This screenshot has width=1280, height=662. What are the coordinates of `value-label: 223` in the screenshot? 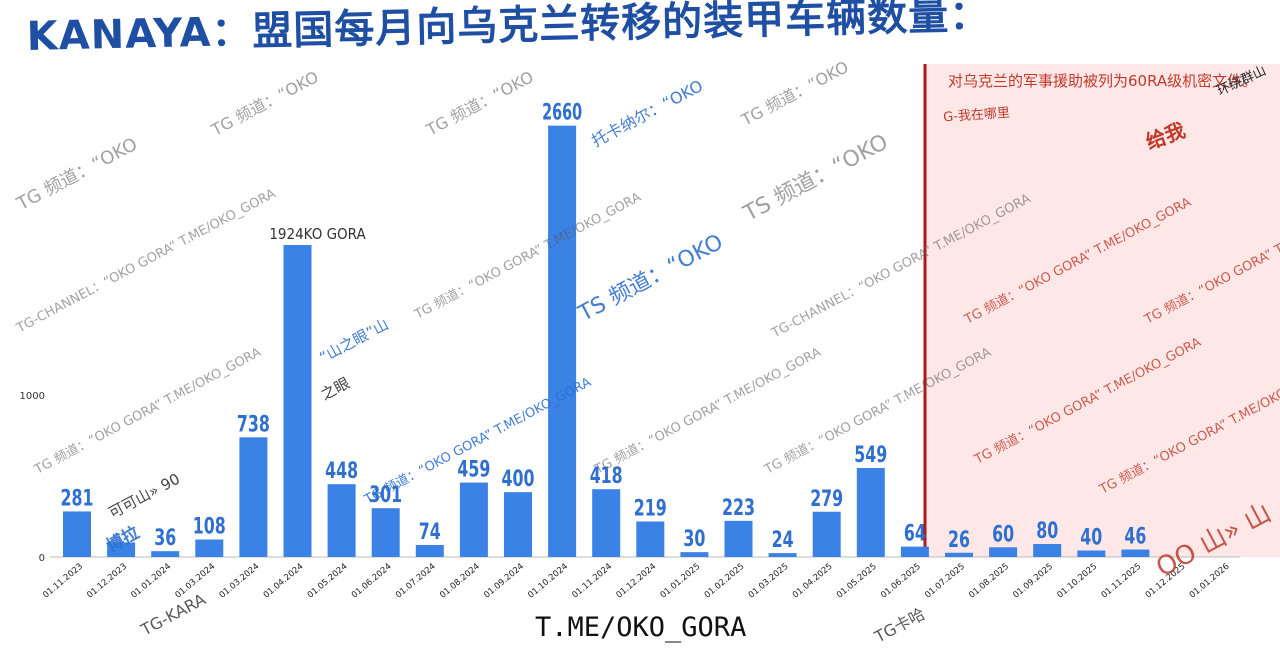 It's located at (738, 508).